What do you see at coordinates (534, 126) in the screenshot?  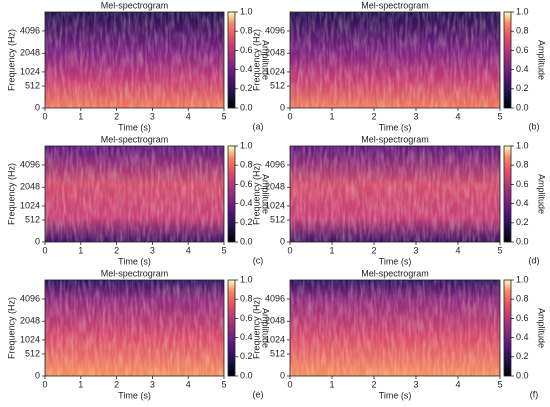 I see `panel-label: (b)` at bounding box center [534, 126].